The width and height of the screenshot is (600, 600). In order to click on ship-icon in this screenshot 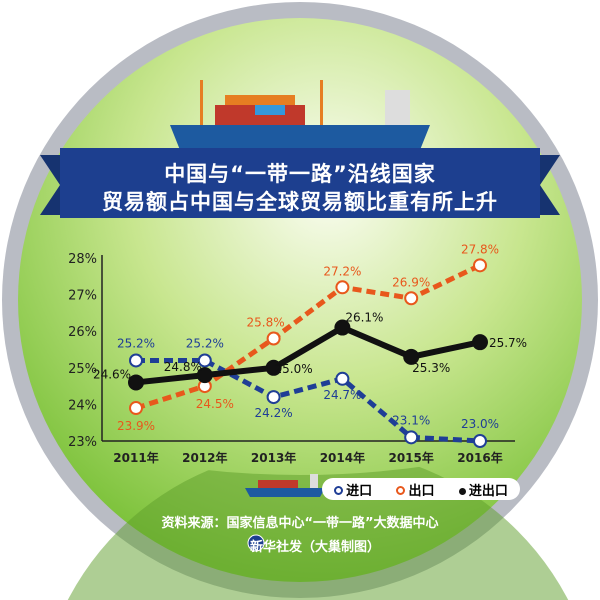, I will do `click(300, 115)`.